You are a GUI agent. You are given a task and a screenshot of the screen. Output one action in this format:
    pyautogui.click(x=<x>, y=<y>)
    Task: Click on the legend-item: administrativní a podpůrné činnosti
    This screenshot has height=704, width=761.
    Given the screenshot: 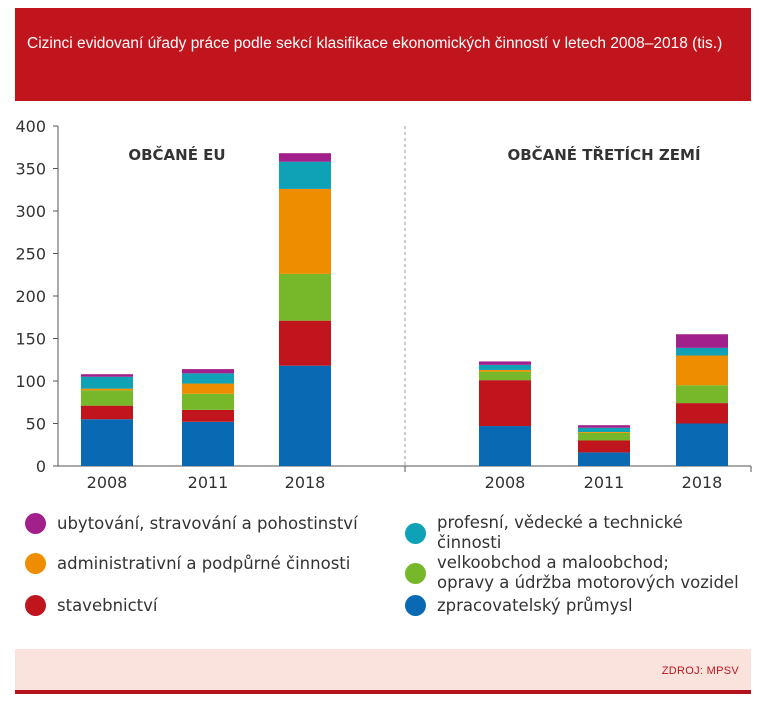 What is the action you would take?
    pyautogui.click(x=187, y=563)
    